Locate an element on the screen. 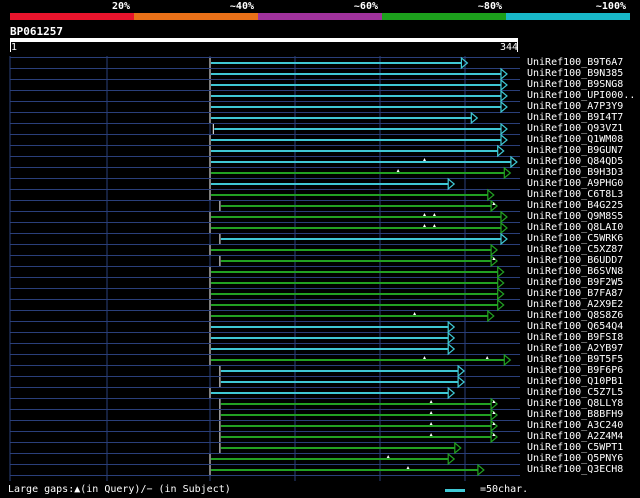 The image size is (640, 498). hit-label: UniRef100_B9T6A7 is located at coordinates (575, 62).